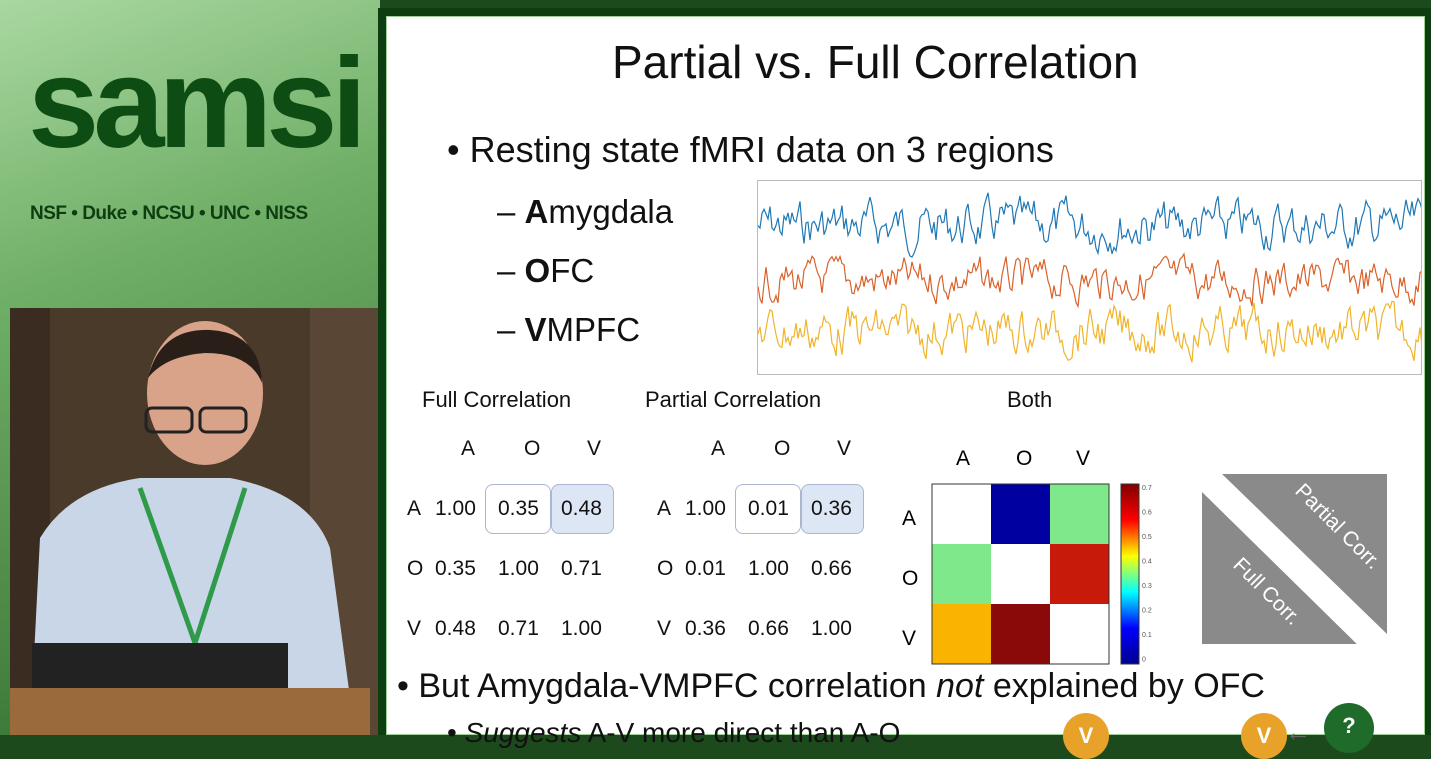  I want to click on heatmap-row-label: V, so click(909, 638).